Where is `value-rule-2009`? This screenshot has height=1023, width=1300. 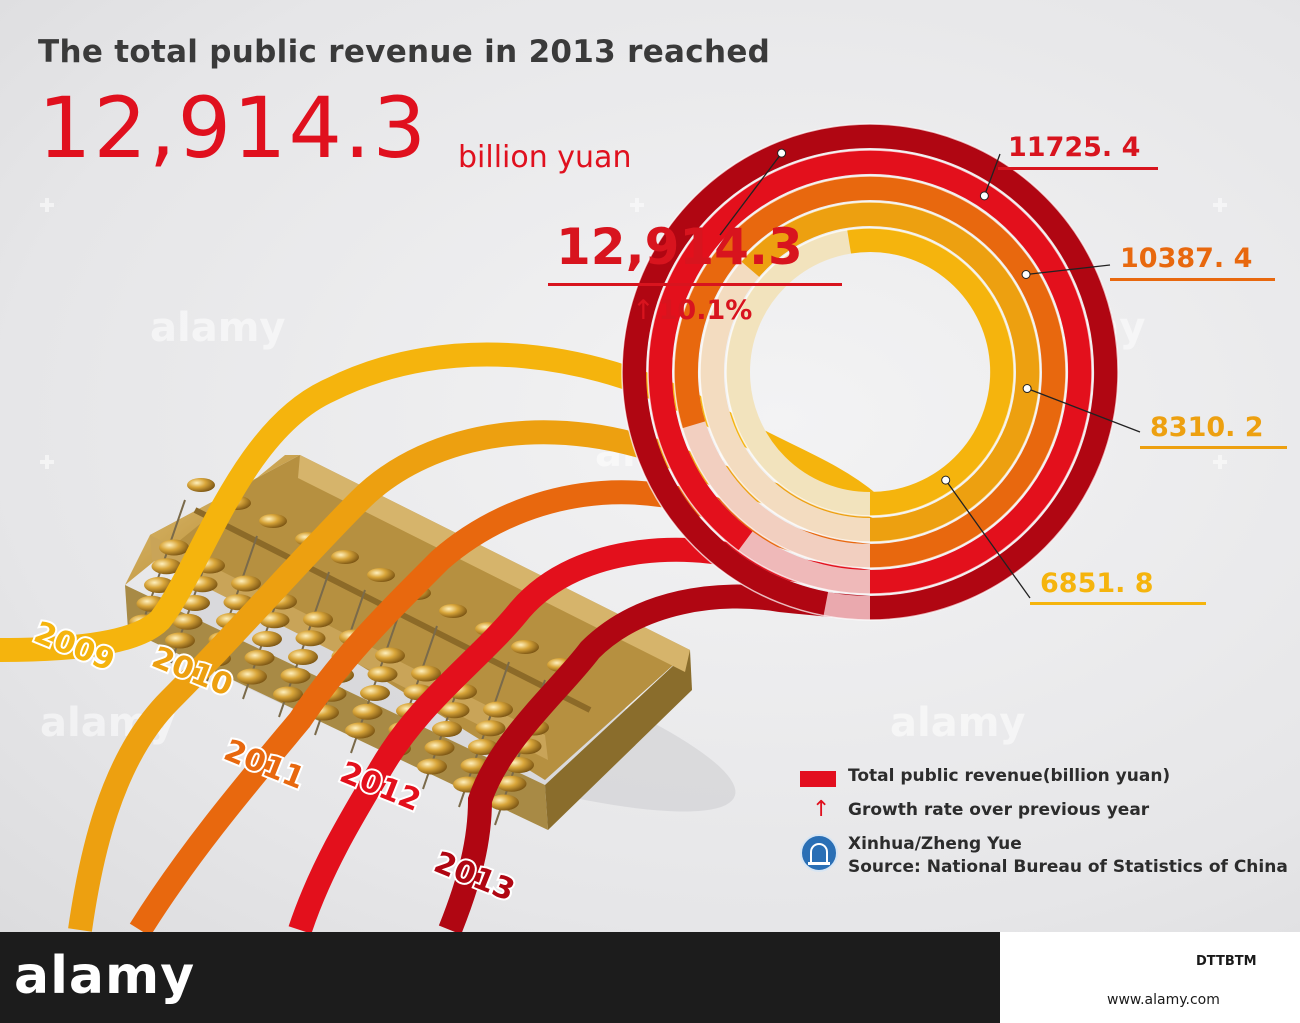
value-rule-2009 is located at coordinates (1118, 603).